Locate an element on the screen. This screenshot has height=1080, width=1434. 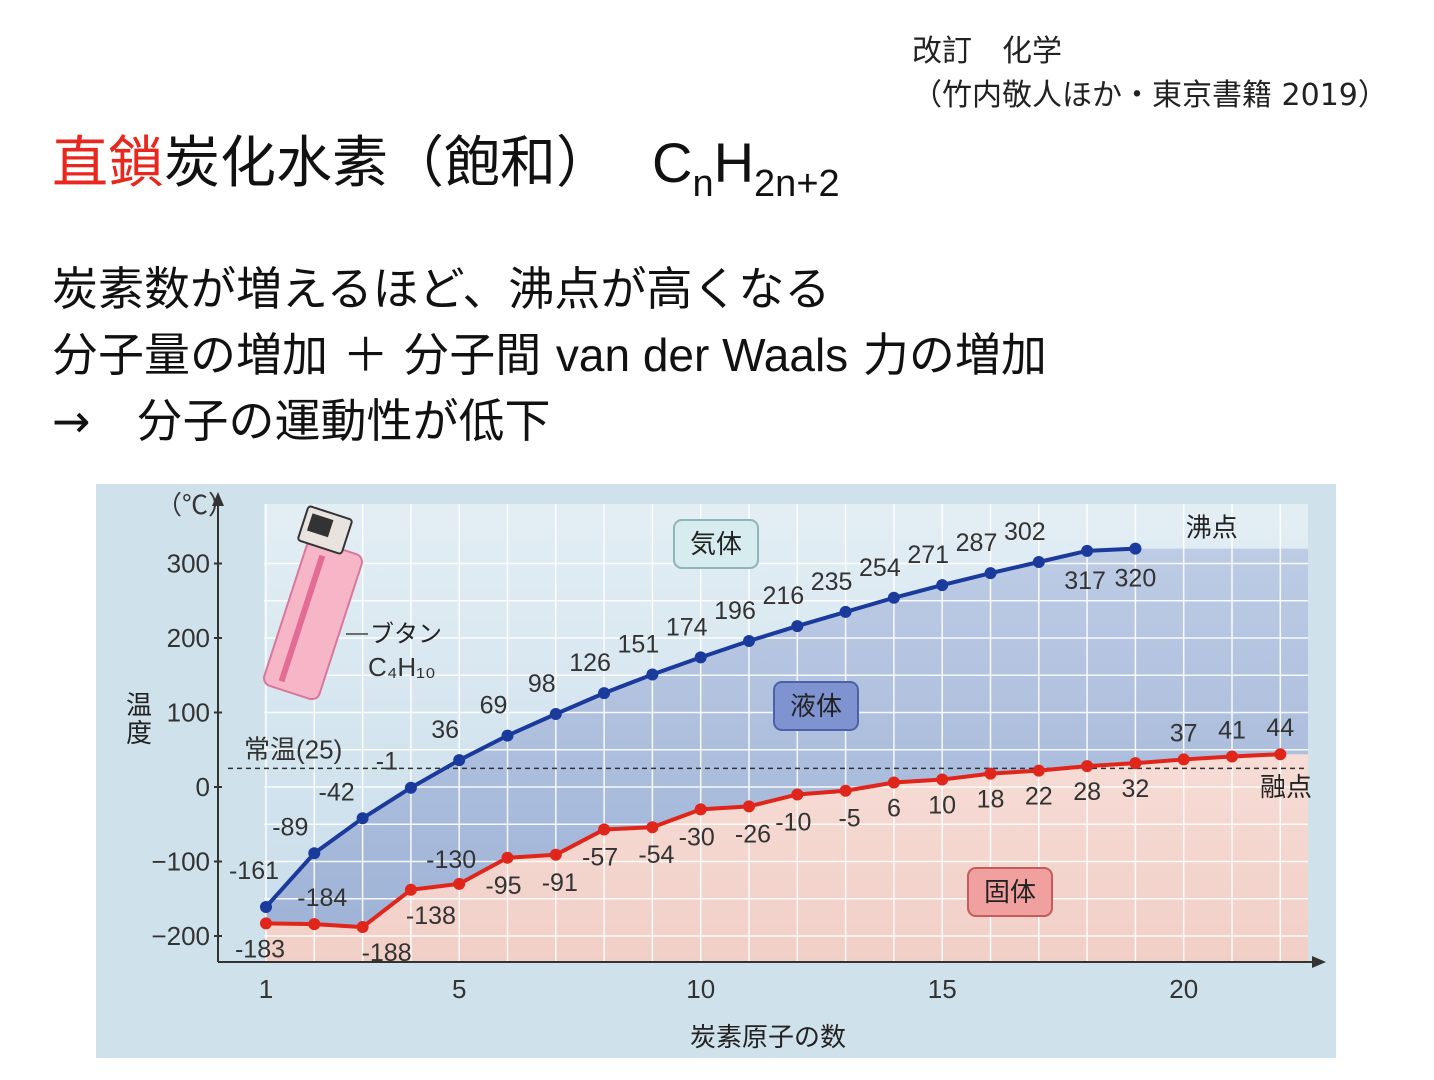
melting-data-label: -91 is located at coordinates (560, 883).